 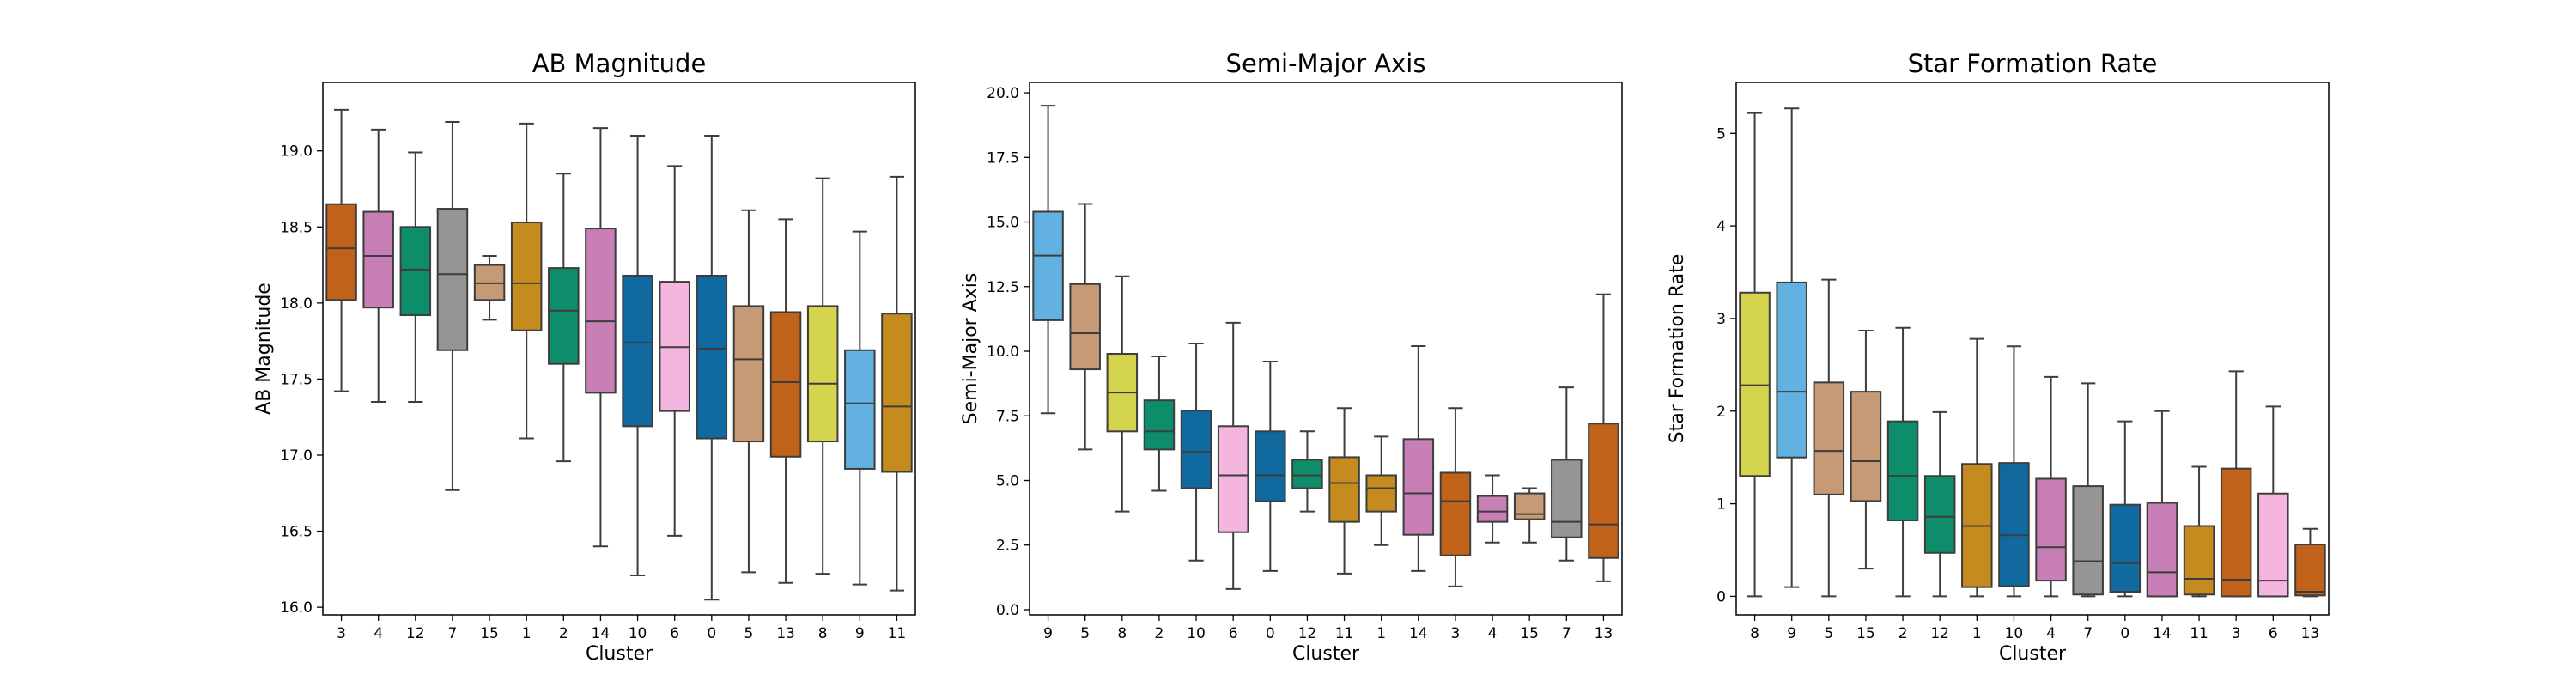 I want to click on y-tick-label: 0.0, so click(x=1007, y=610).